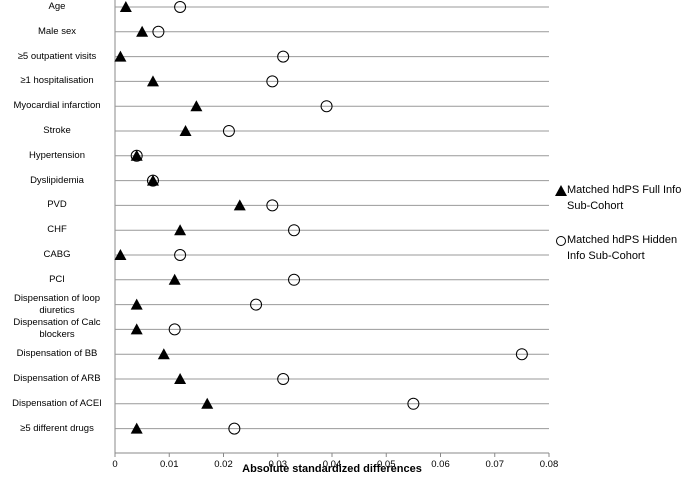  Describe the element at coordinates (223, 464) in the screenshot. I see `x-tick-label: 0.02` at that location.